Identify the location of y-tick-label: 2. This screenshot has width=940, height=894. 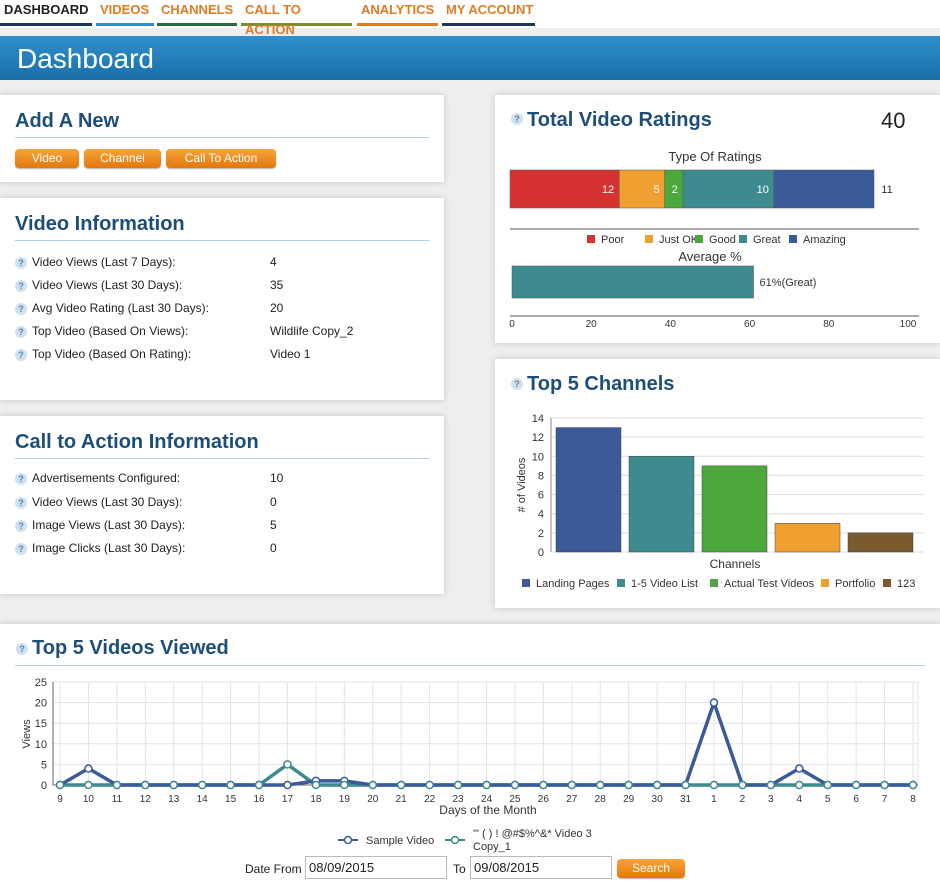
(541, 534).